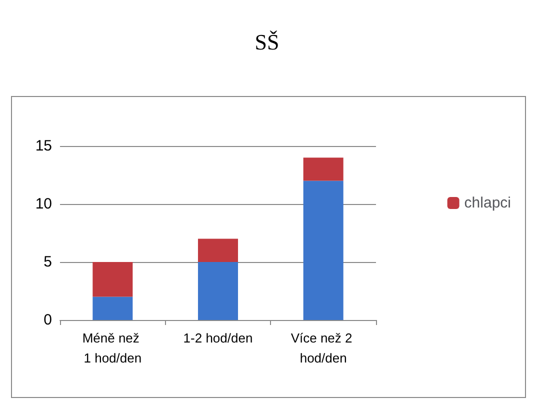 This screenshot has height=406, width=534. I want to click on chart-title: SŠ, so click(267, 42).